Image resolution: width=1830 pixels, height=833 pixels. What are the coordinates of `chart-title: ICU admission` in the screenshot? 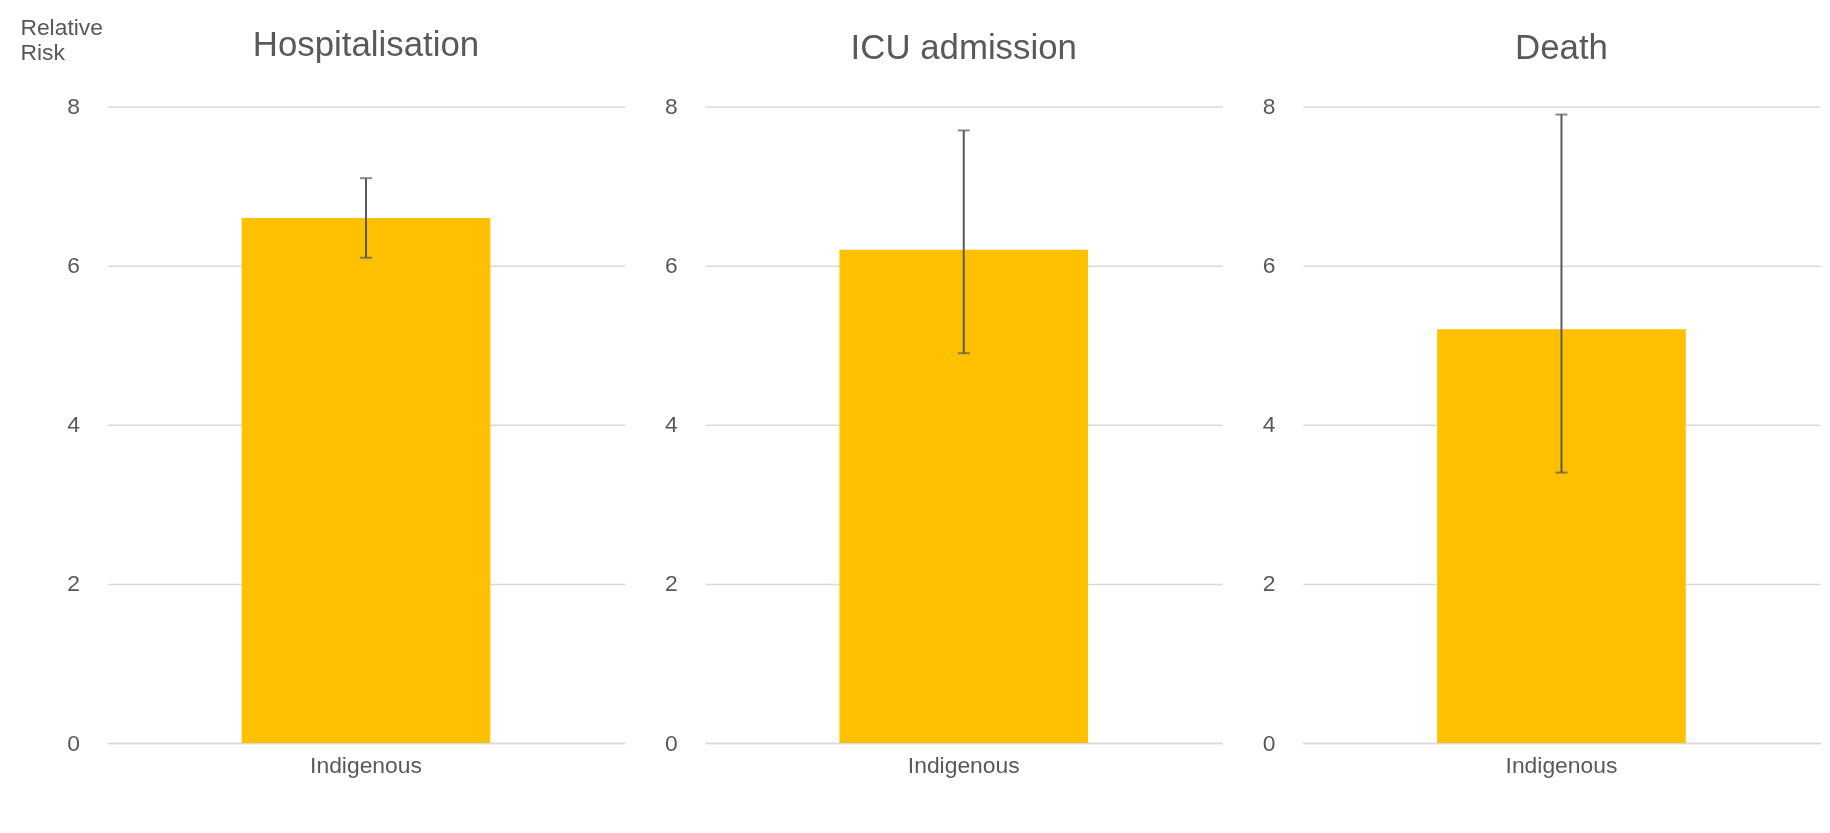 It's located at (963, 46).